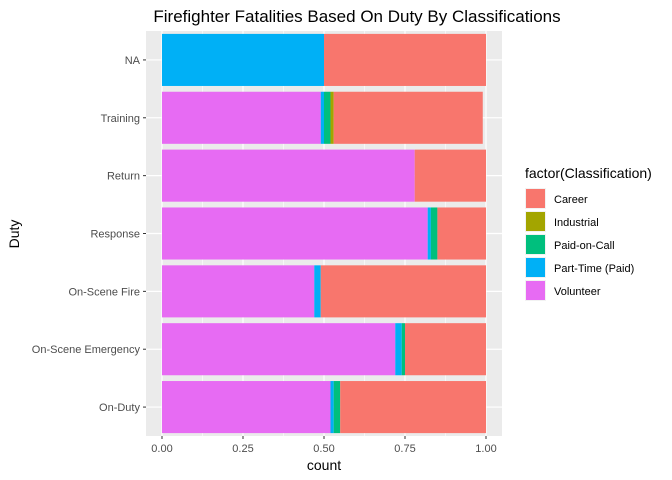 This screenshot has width=672, height=480. Describe the element at coordinates (242, 449) in the screenshot. I see `x-tick-label: 0.25` at that location.